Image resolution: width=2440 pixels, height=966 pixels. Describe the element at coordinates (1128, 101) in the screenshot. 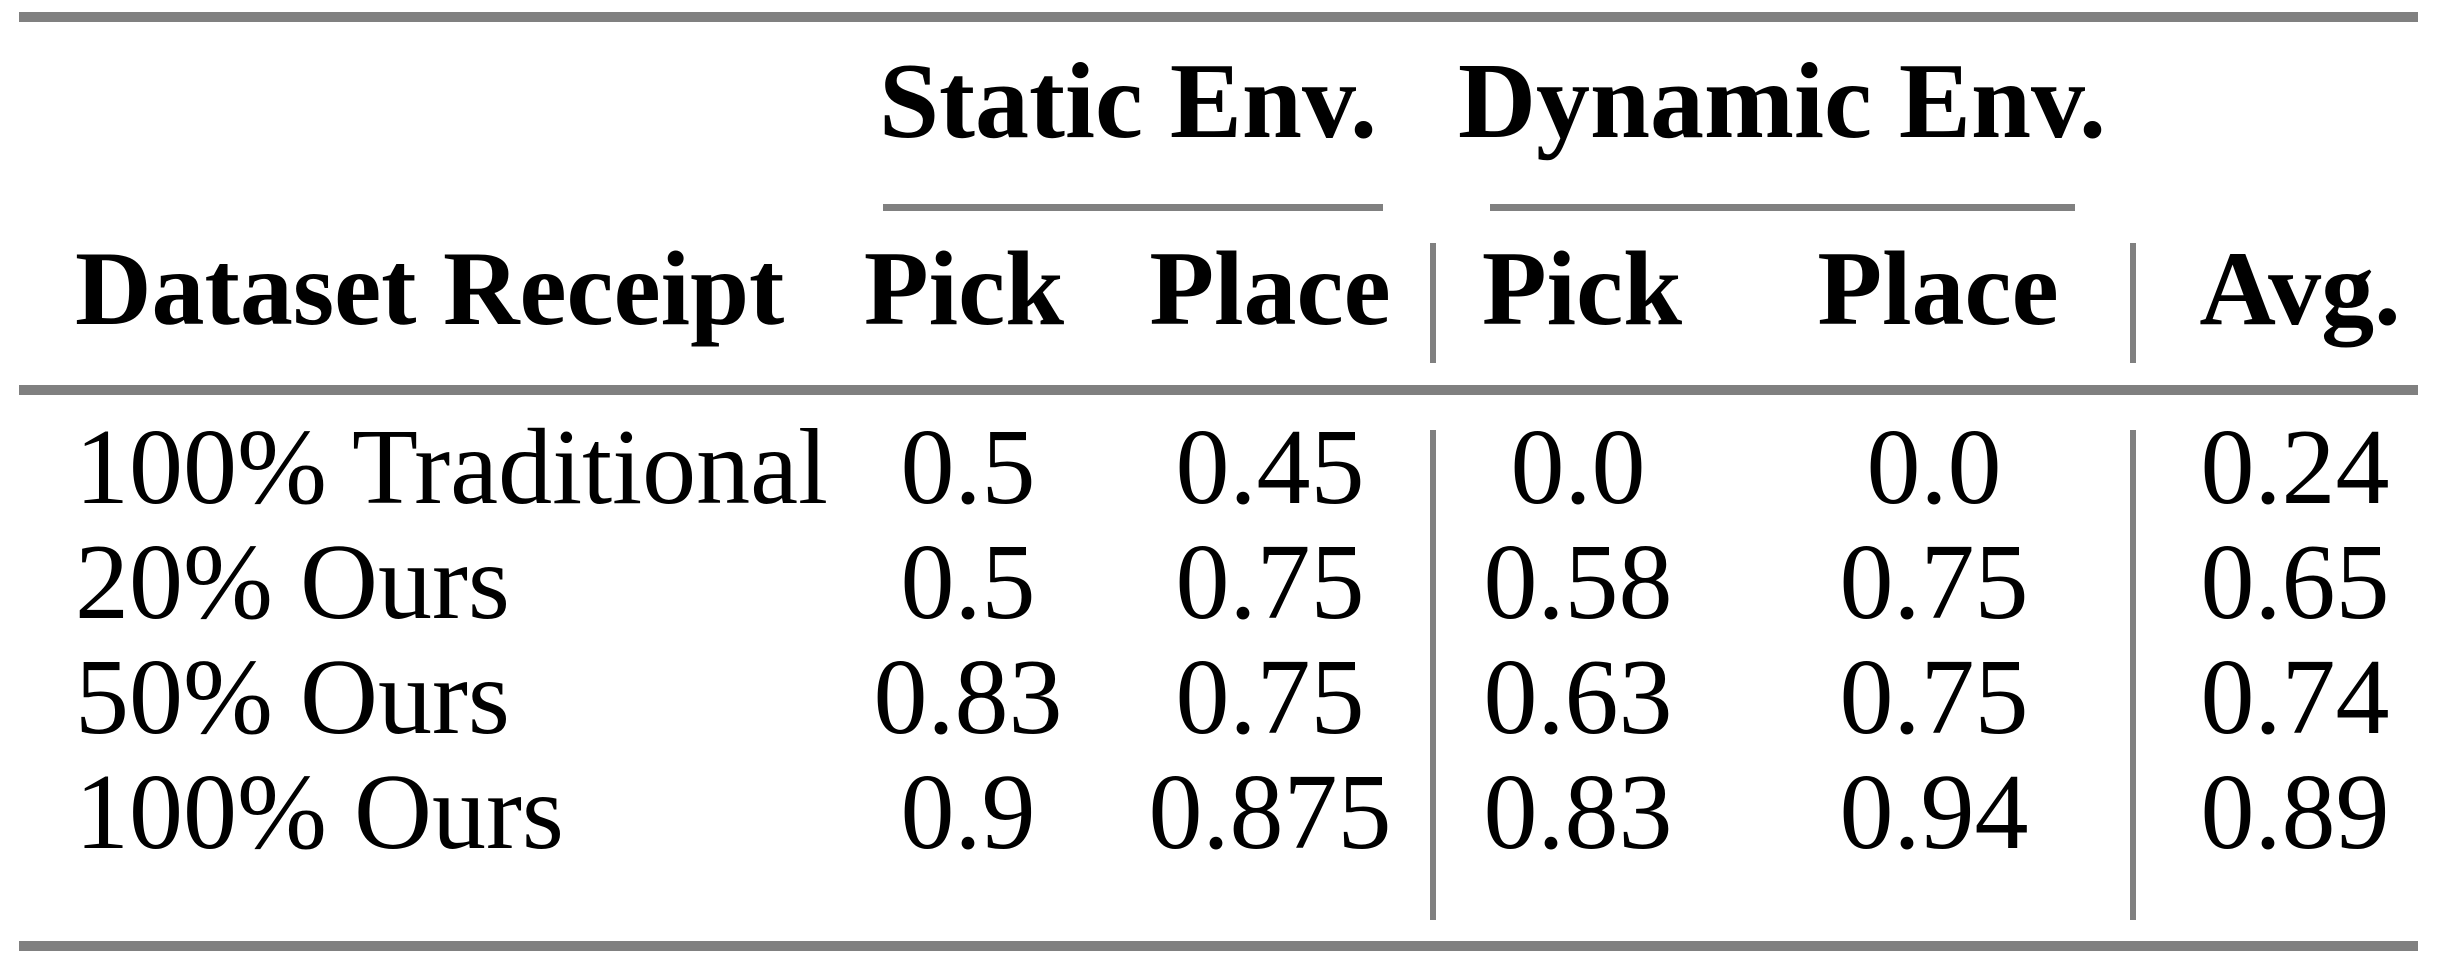

I see `group-header-static-env: Static Env.` at that location.